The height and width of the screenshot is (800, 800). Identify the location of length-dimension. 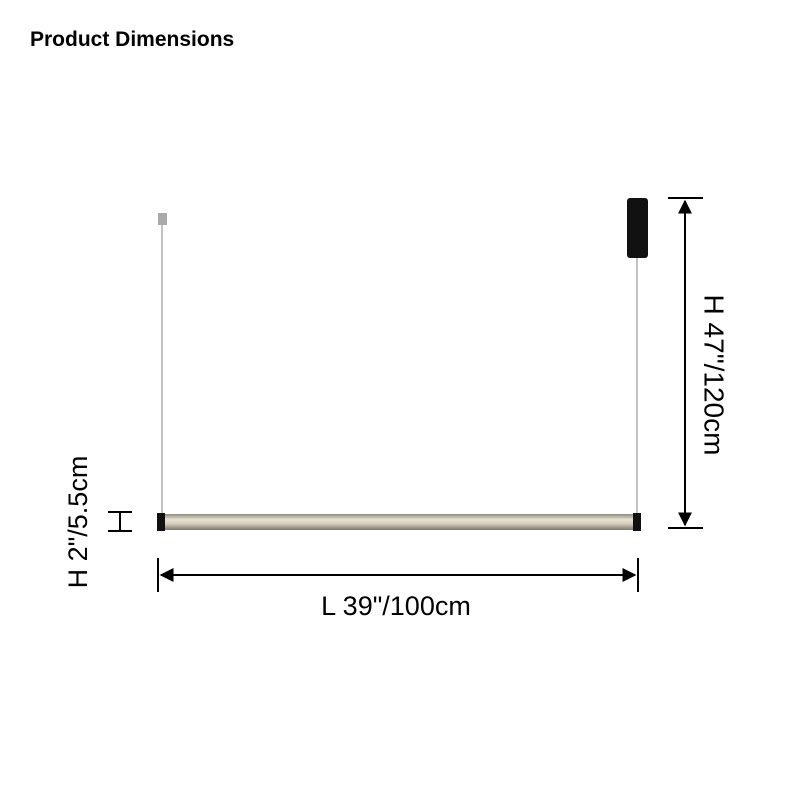
(398, 575).